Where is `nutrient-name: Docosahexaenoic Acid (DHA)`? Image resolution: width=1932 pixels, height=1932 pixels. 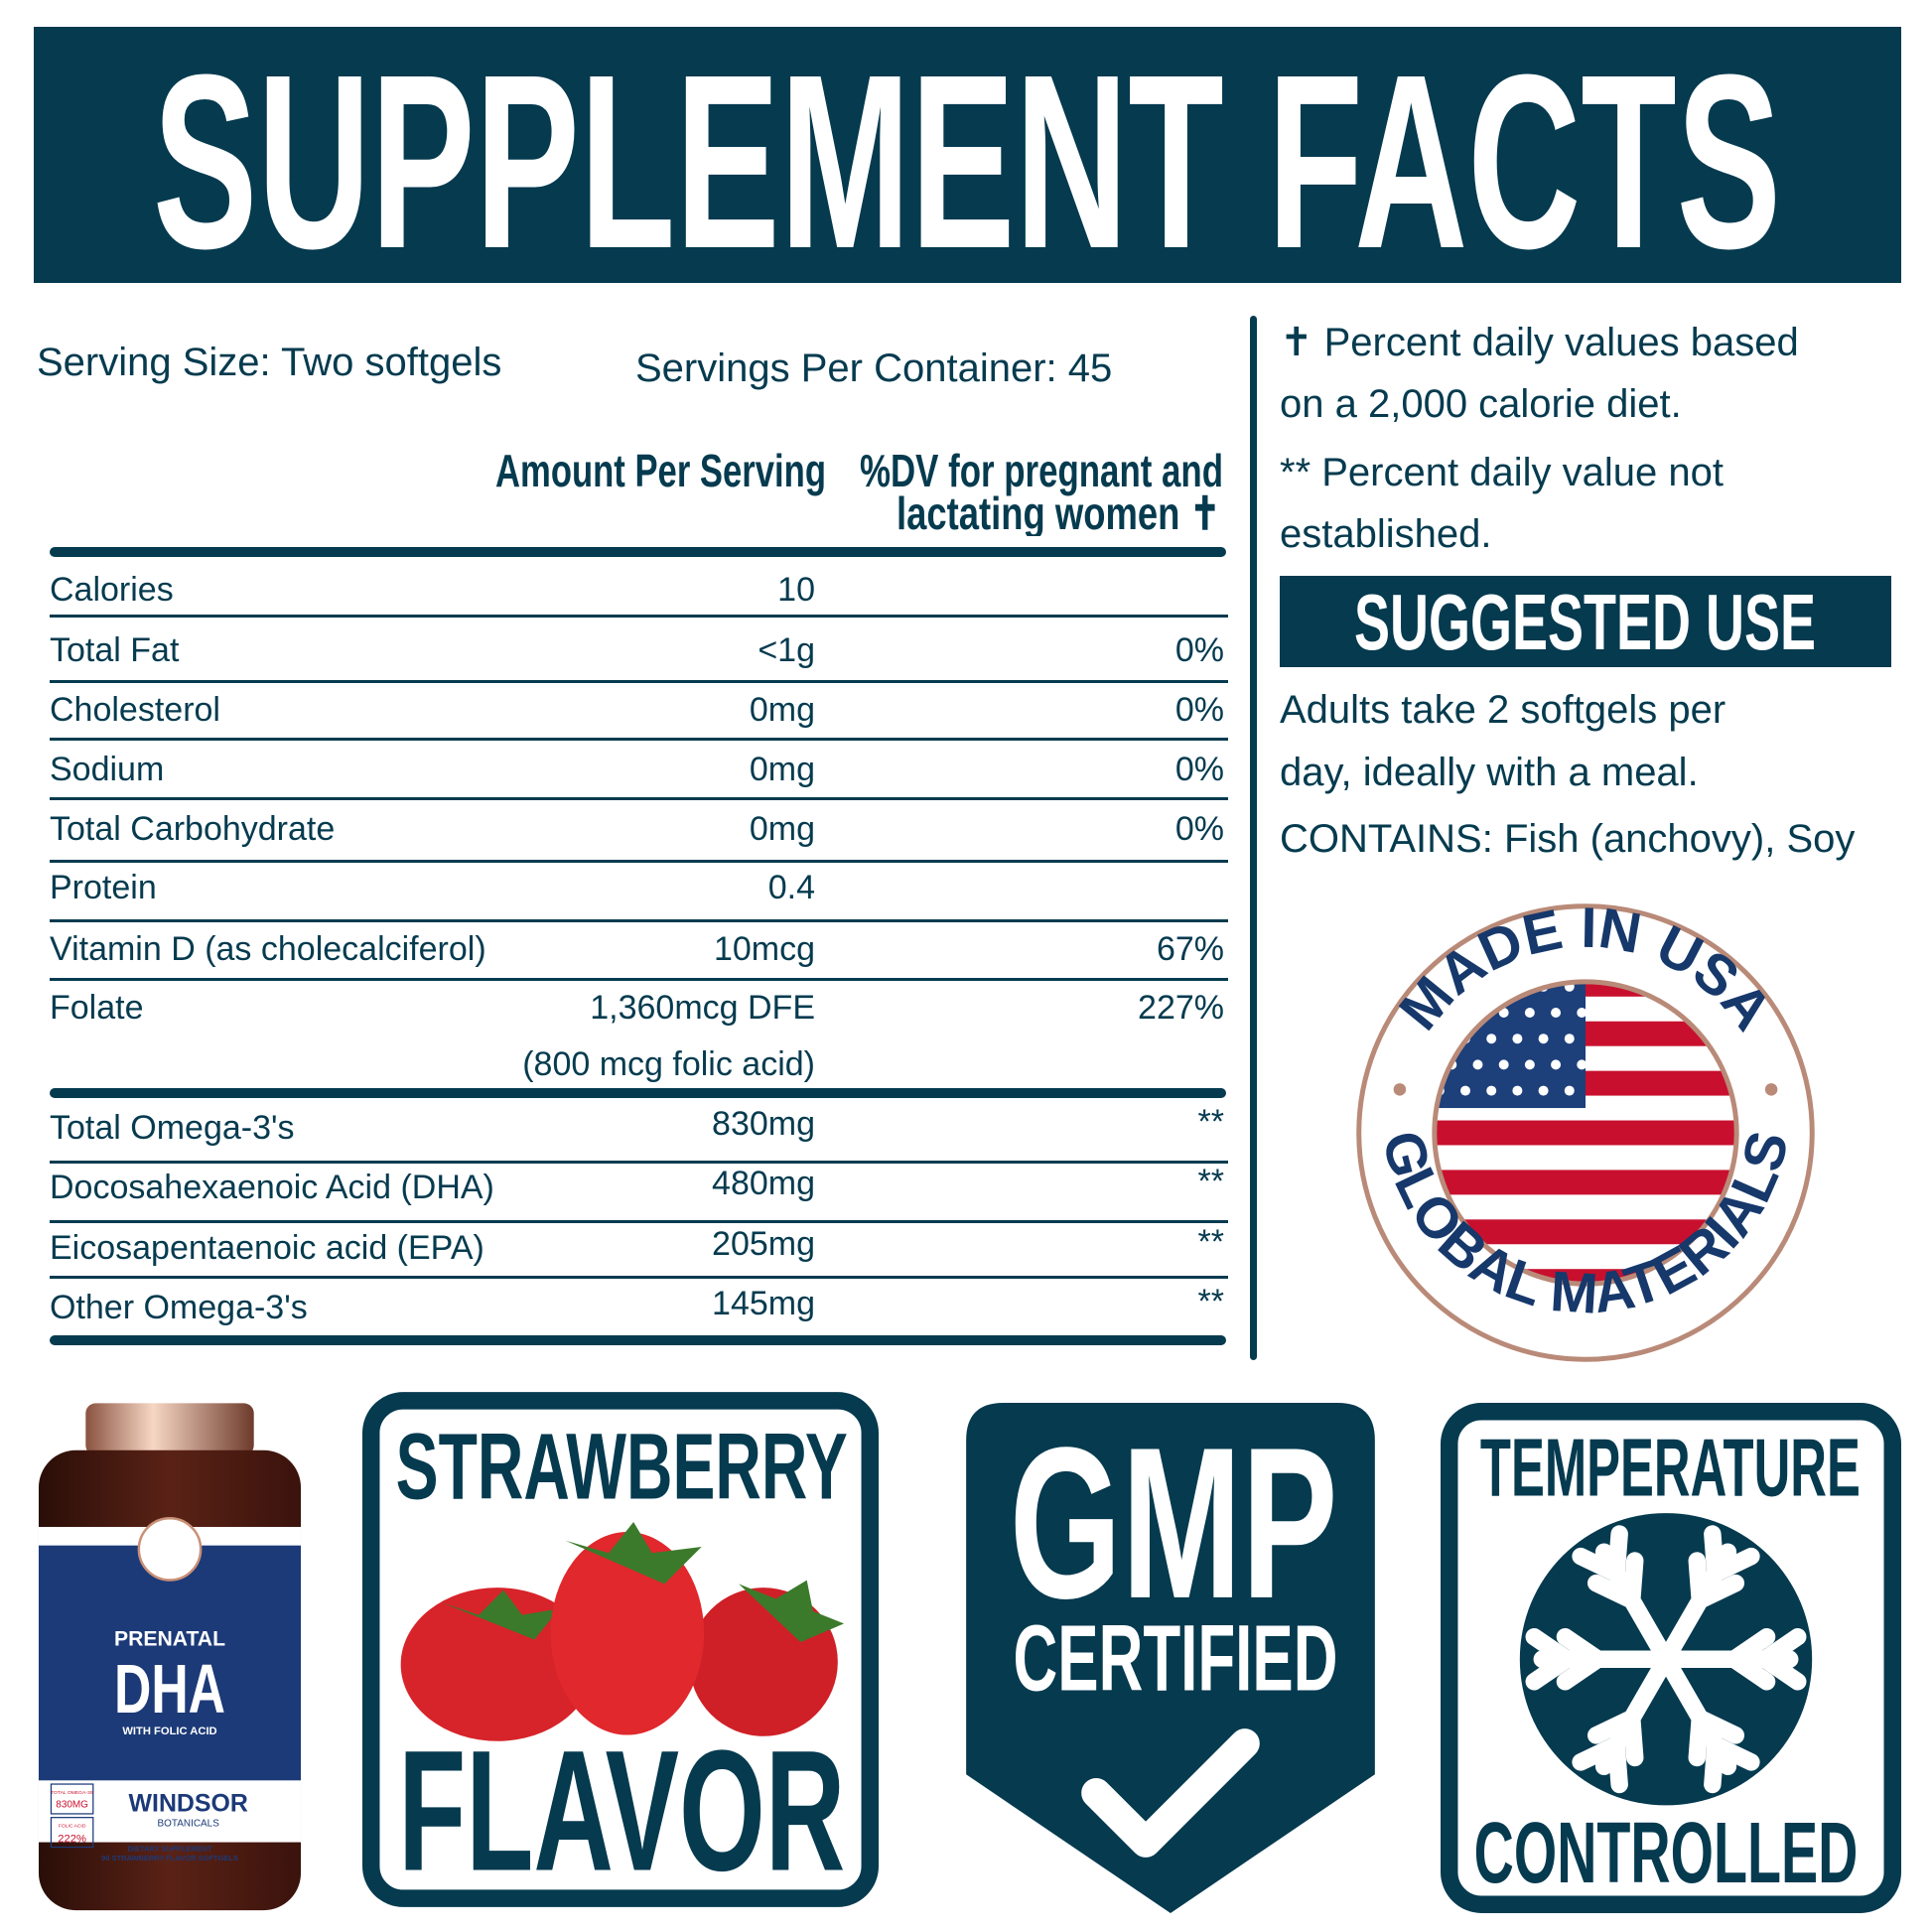 nutrient-name: Docosahexaenoic Acid (DHA) is located at coordinates (272, 1188).